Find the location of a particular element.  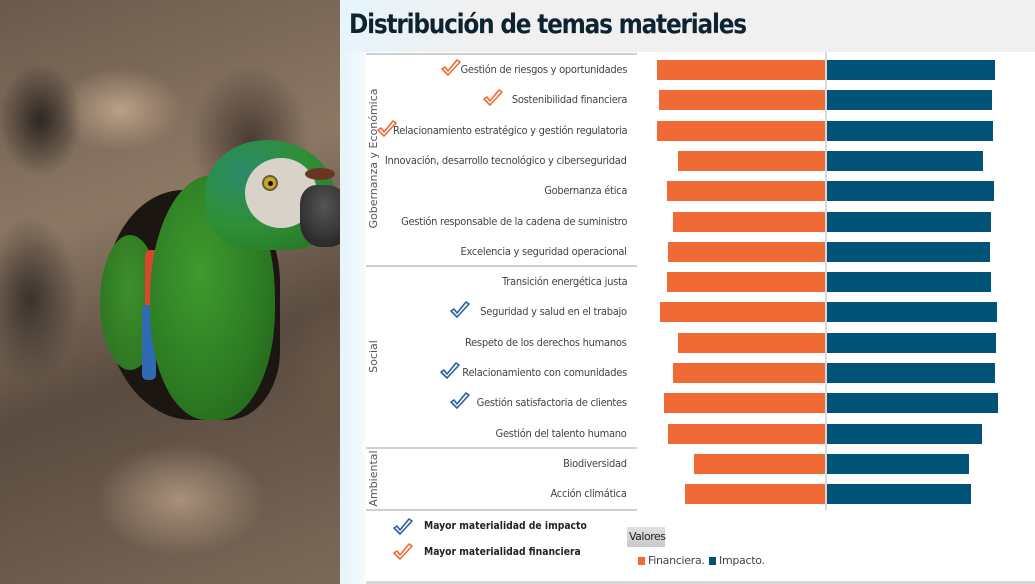

category-label: Acción climática is located at coordinates (588, 494).